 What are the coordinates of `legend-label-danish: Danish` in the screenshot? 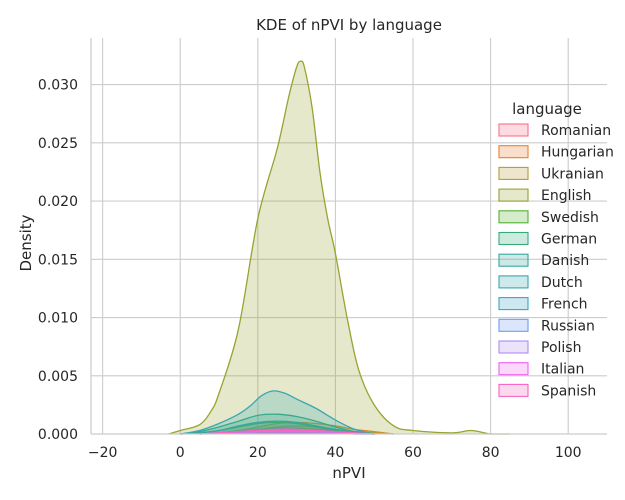 It's located at (565, 261).